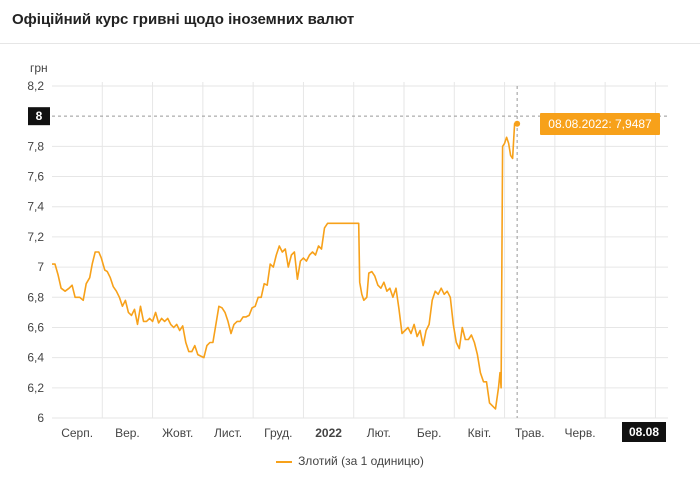  Describe the element at coordinates (35, 86) in the screenshot. I see `y-tick-label: 8,2` at that location.